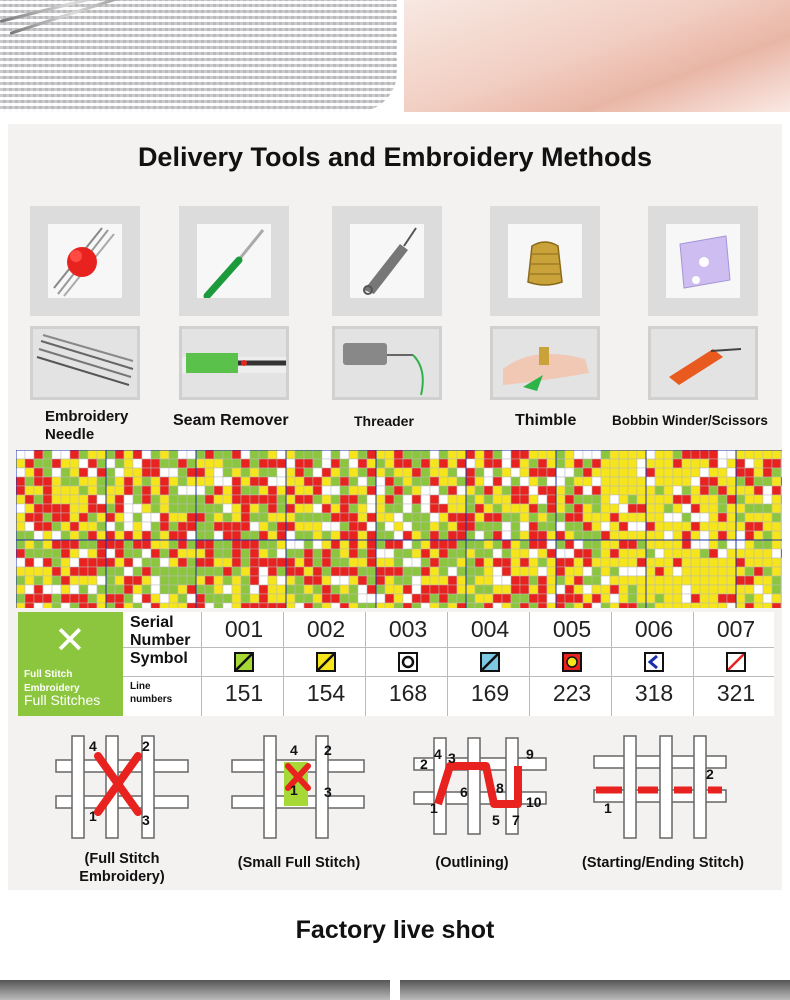 Image resolution: width=790 pixels, height=1000 pixels. What do you see at coordinates (572, 693) in the screenshot?
I see `line-number-cell: 223` at bounding box center [572, 693].